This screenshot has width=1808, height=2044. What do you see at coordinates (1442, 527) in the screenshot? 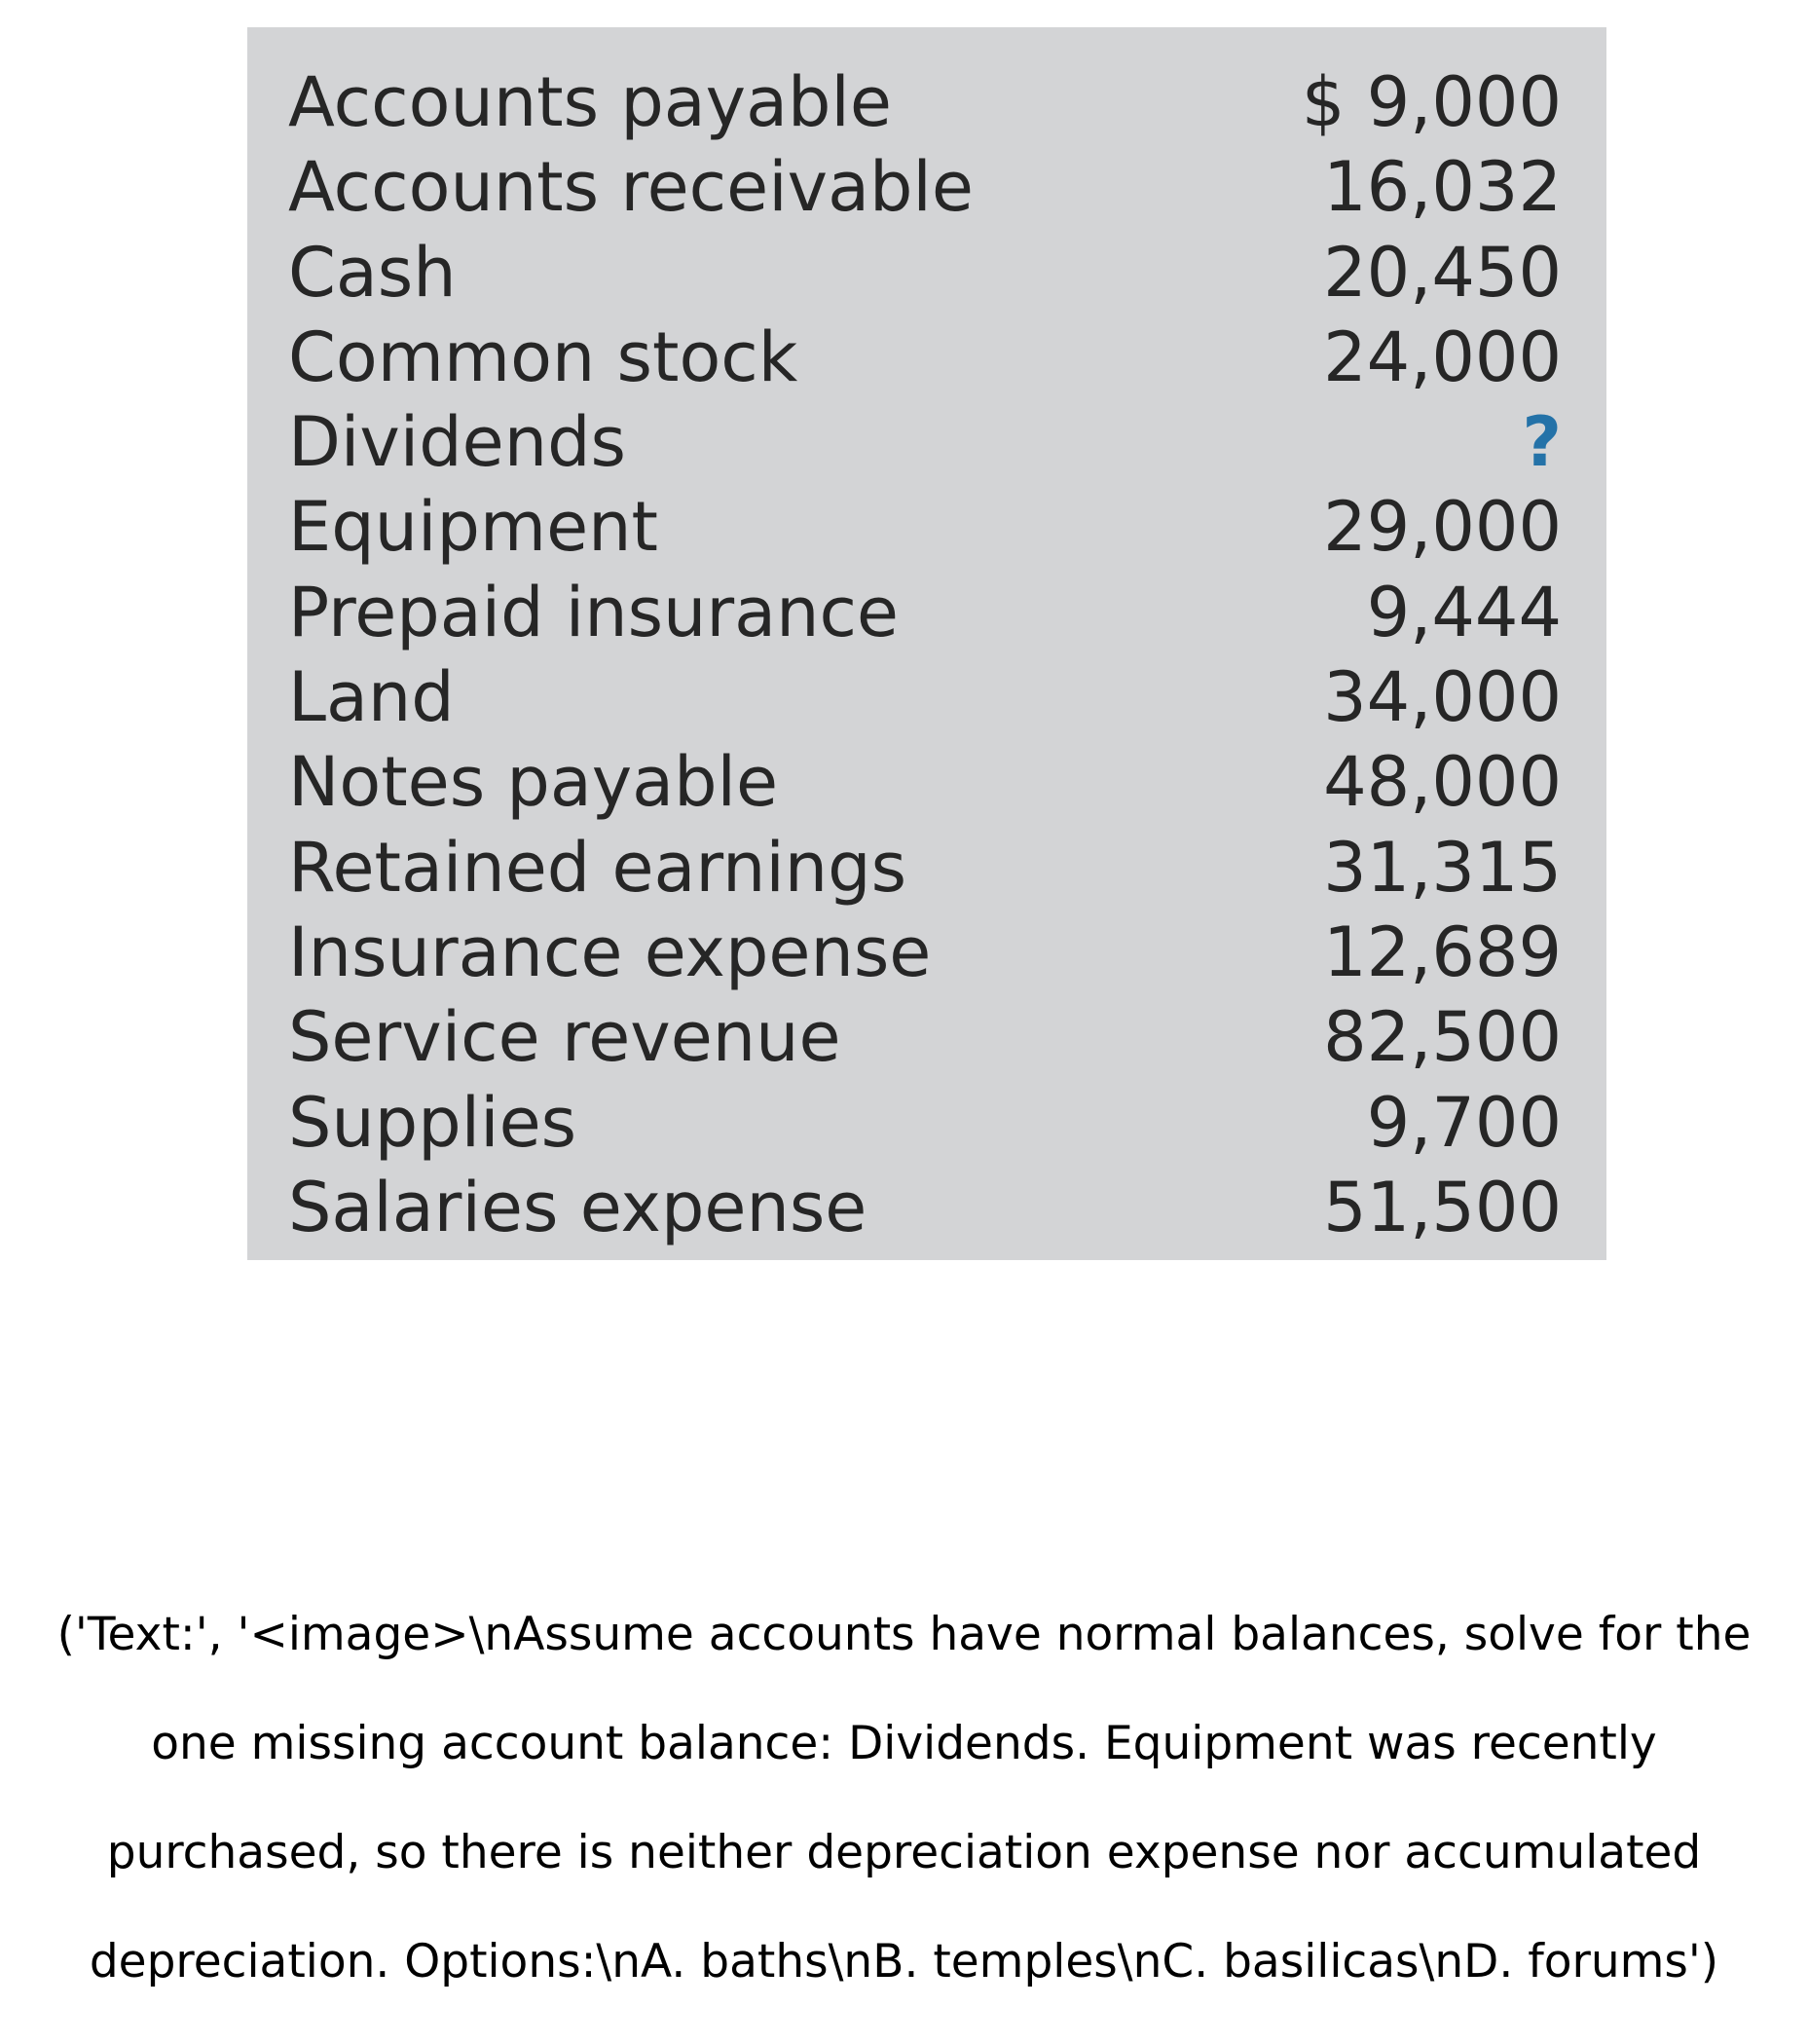
I see `account-amount: 29,000` at bounding box center [1442, 527].